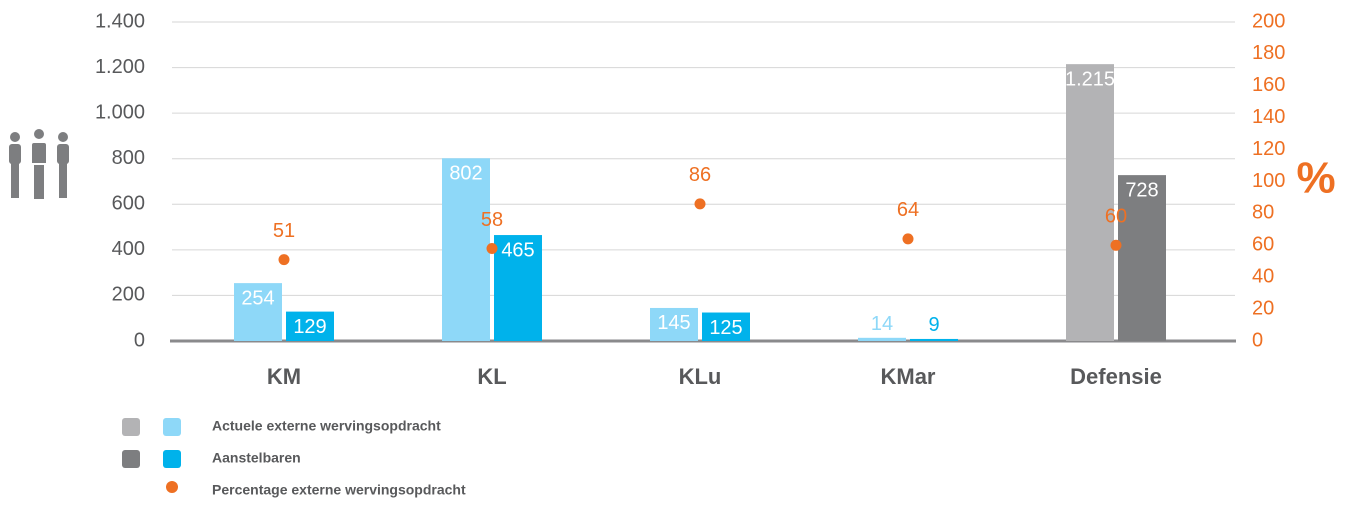 The height and width of the screenshot is (507, 1362). What do you see at coordinates (700, 376) in the screenshot?
I see `x-tick-label: KLu` at bounding box center [700, 376].